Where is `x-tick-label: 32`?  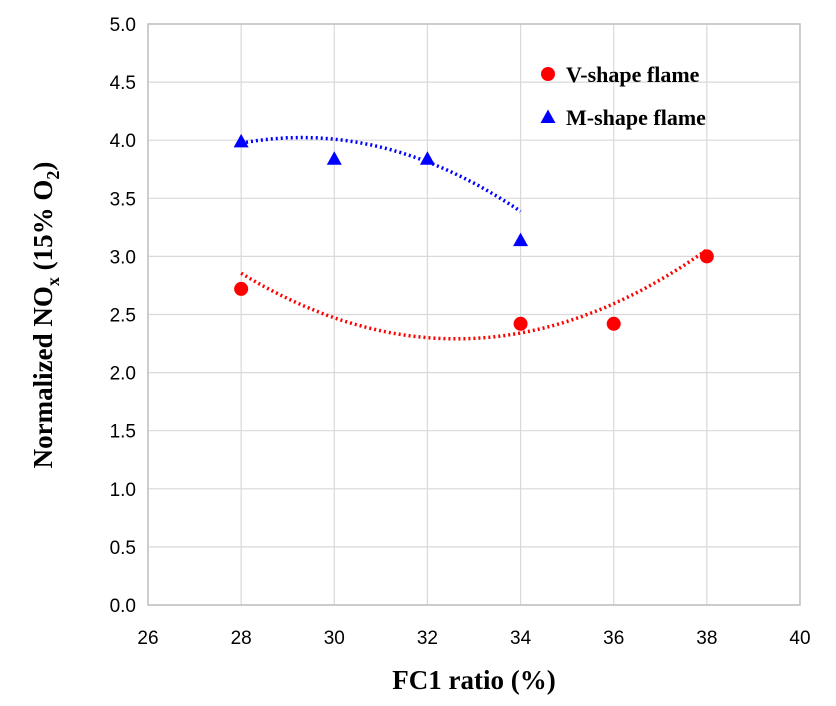 x-tick-label: 32 is located at coordinates (427, 638).